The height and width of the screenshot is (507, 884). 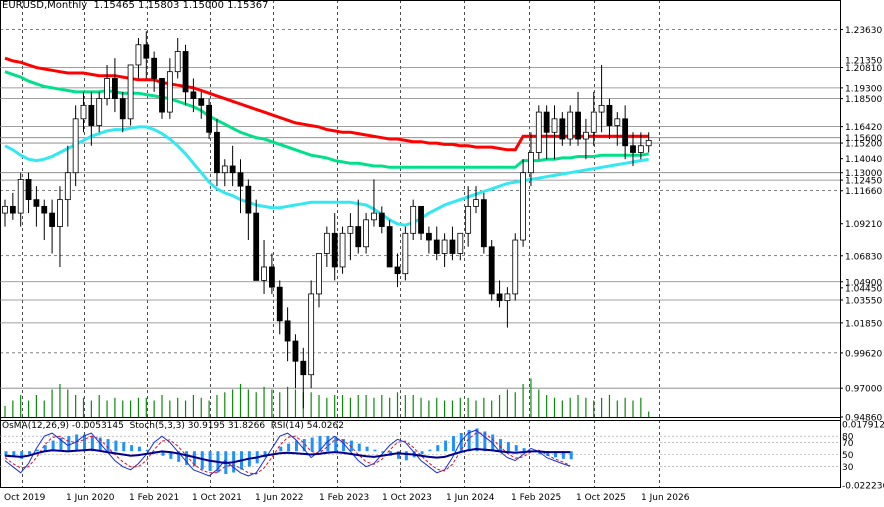 What do you see at coordinates (863, 128) in the screenshot?
I see `price-tick-label: 1.16420` at bounding box center [863, 128].